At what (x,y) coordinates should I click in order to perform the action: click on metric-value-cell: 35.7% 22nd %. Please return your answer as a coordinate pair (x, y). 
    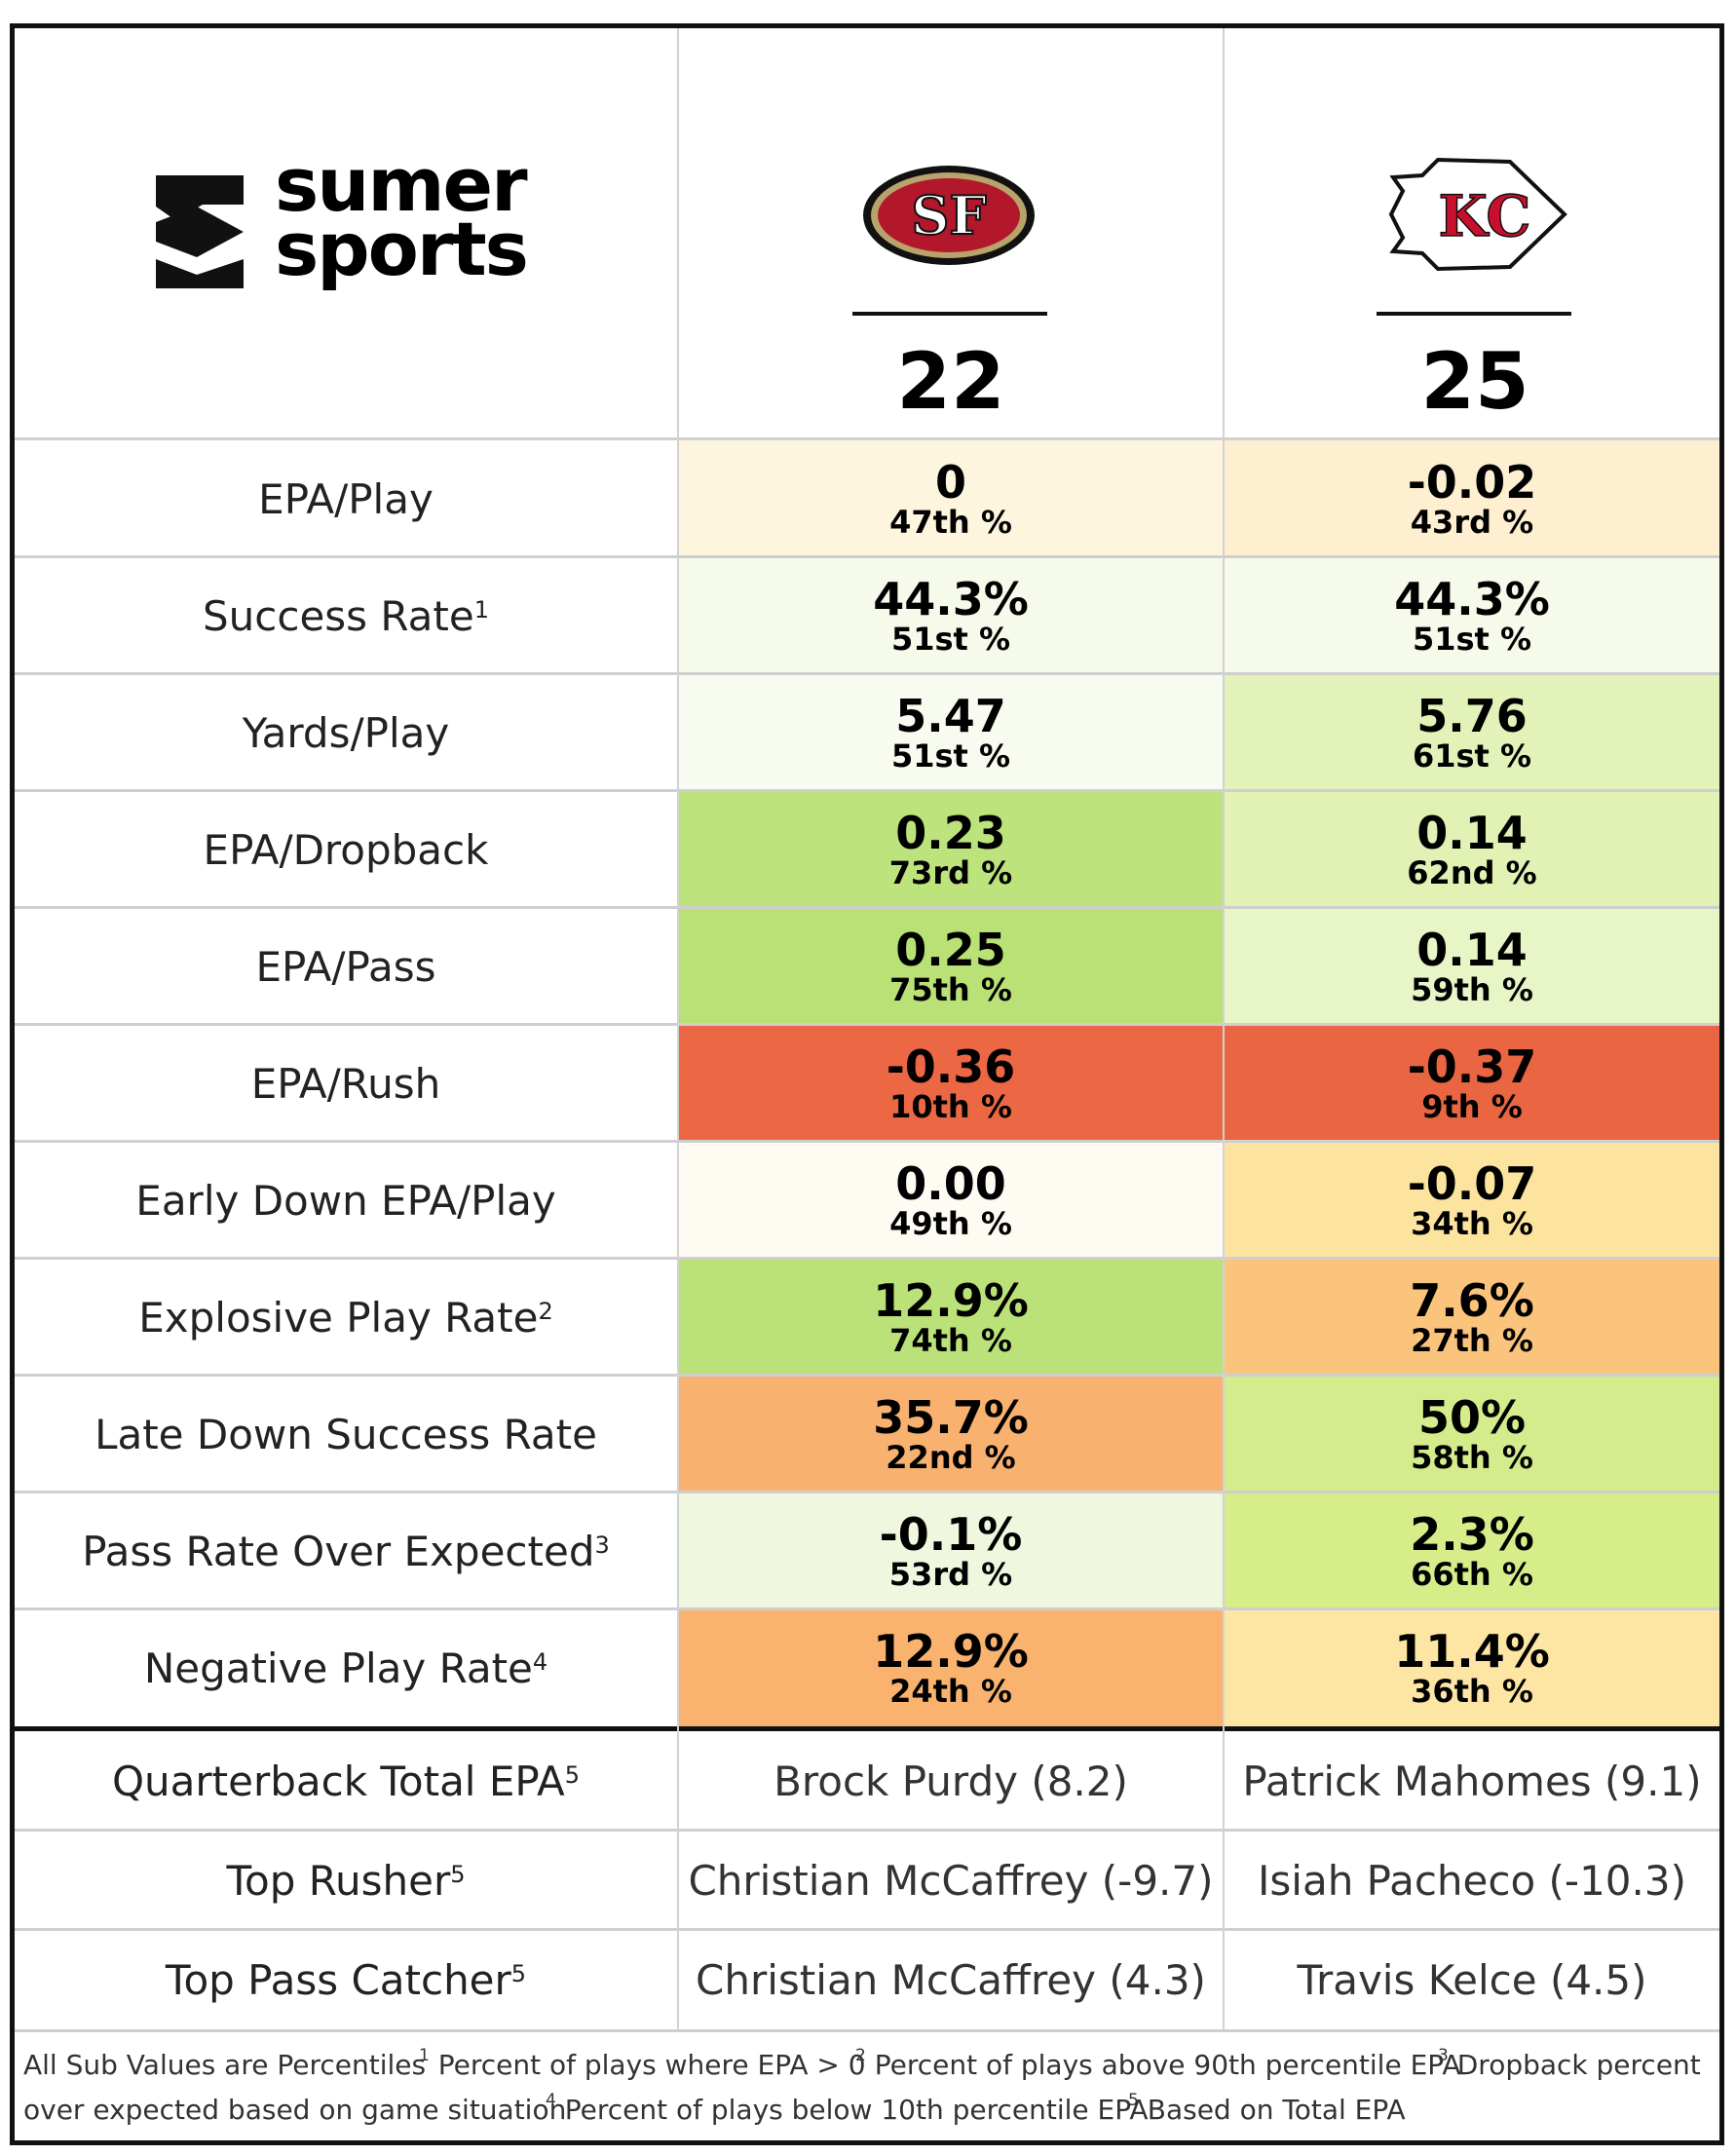
    Looking at the image, I should click on (951, 1434).